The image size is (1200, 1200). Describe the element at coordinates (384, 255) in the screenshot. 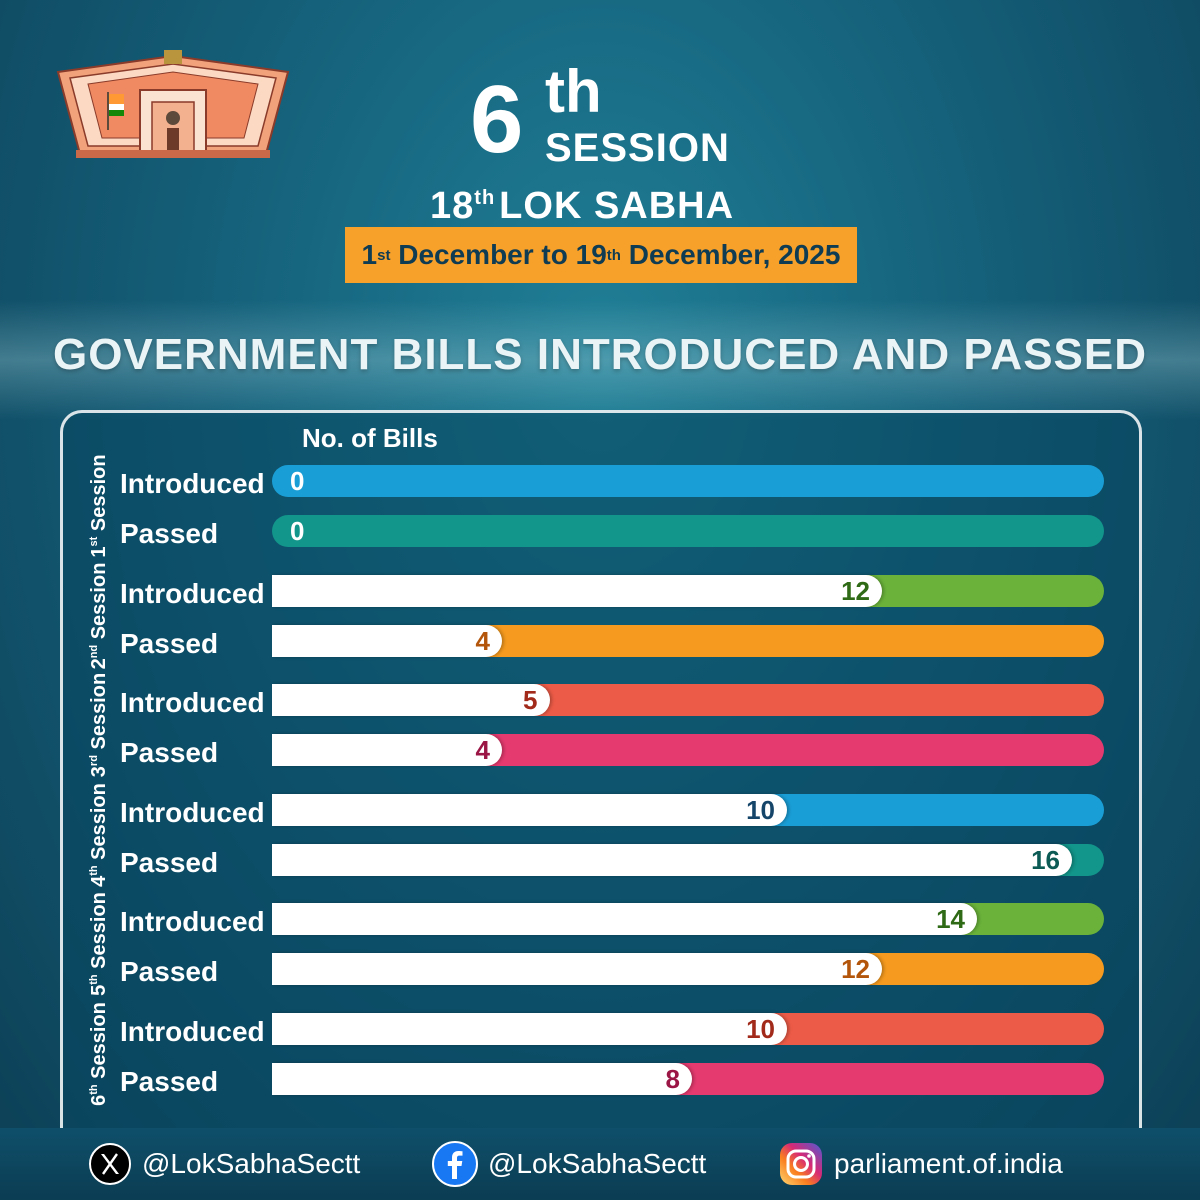

I see `date-start-suffix: st` at that location.